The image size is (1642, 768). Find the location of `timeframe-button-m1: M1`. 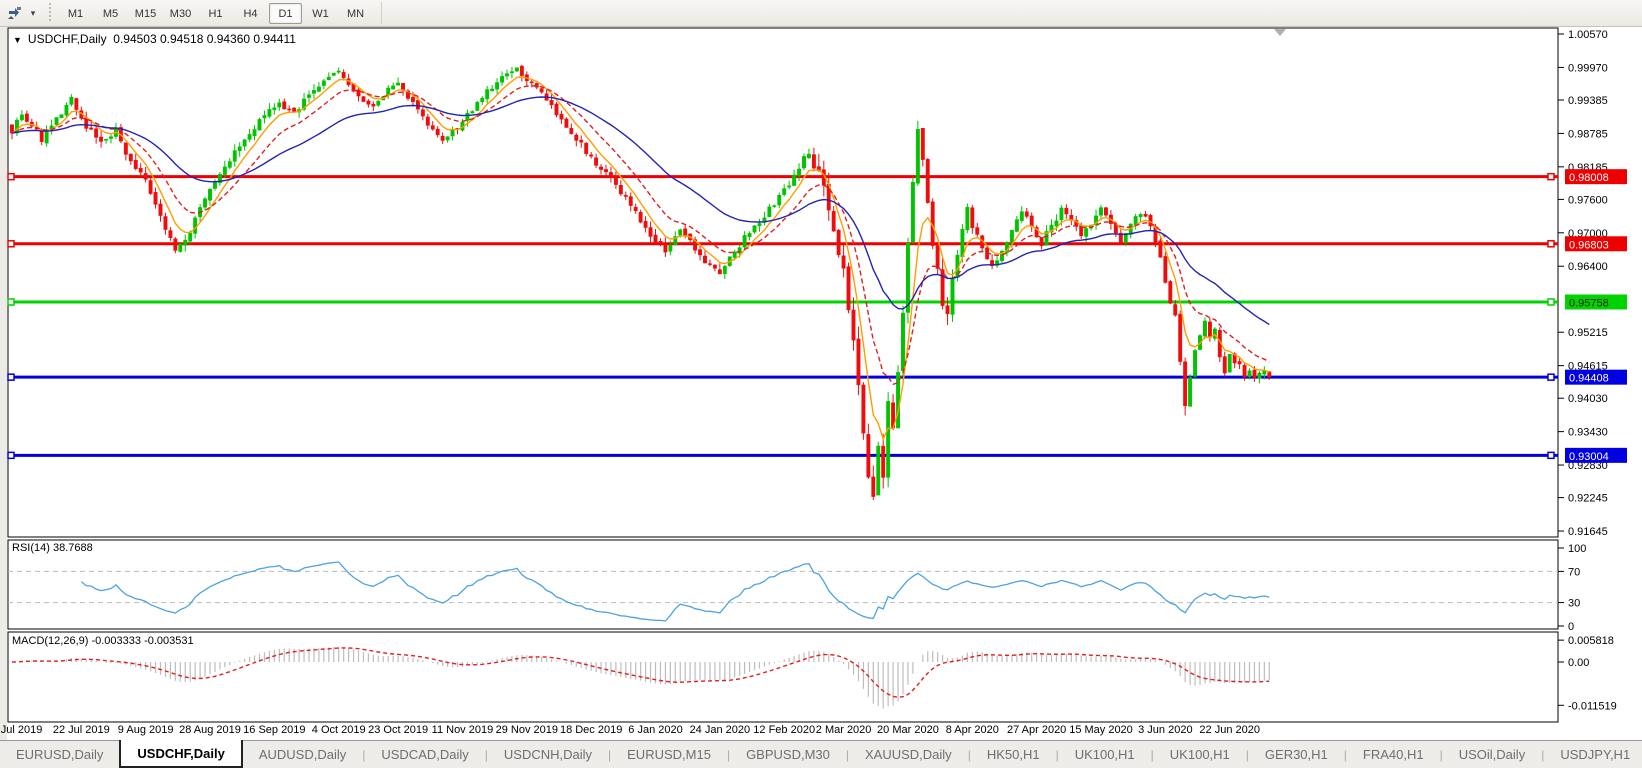

timeframe-button-m1: M1 is located at coordinates (75, 13).